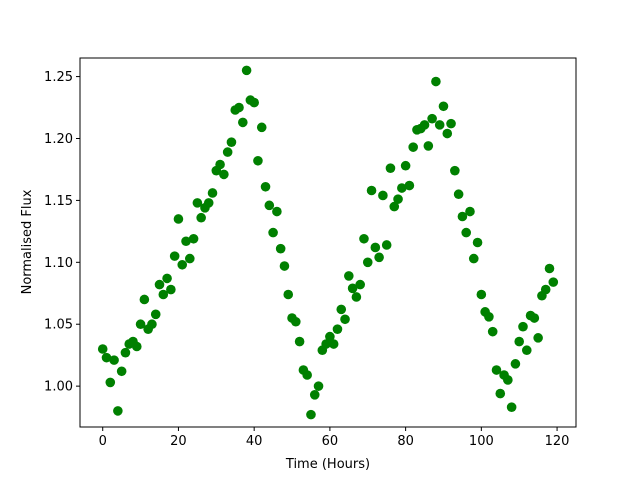 The image size is (640, 480). Describe the element at coordinates (254, 441) in the screenshot. I see `x-tick-label: 40` at that location.